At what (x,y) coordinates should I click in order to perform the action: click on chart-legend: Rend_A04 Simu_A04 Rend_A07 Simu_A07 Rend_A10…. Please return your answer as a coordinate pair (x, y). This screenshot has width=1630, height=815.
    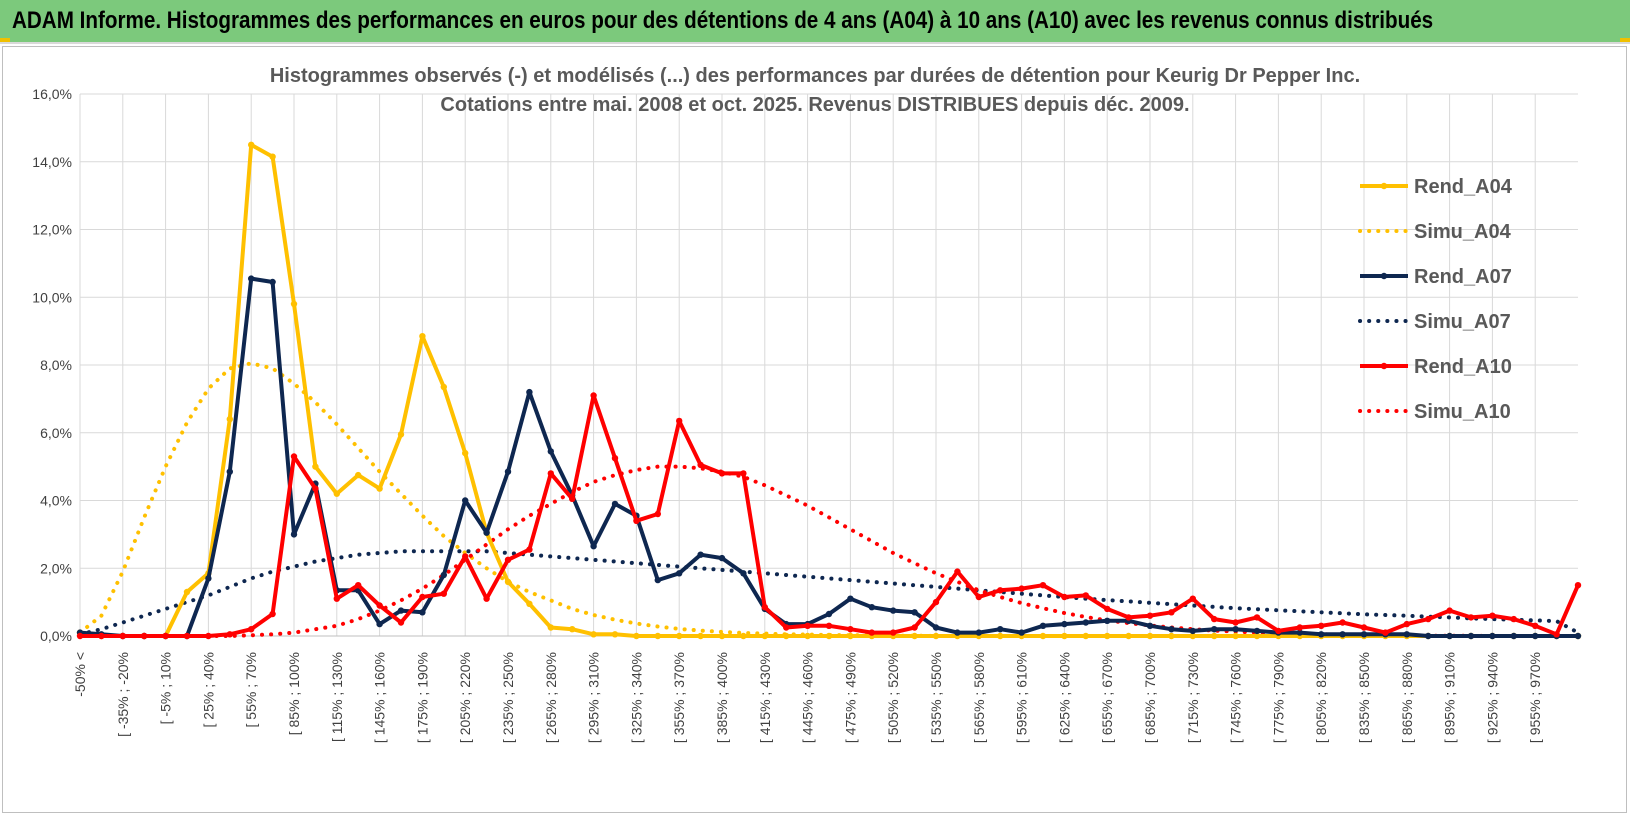
    Looking at the image, I should click on (1435, 299).